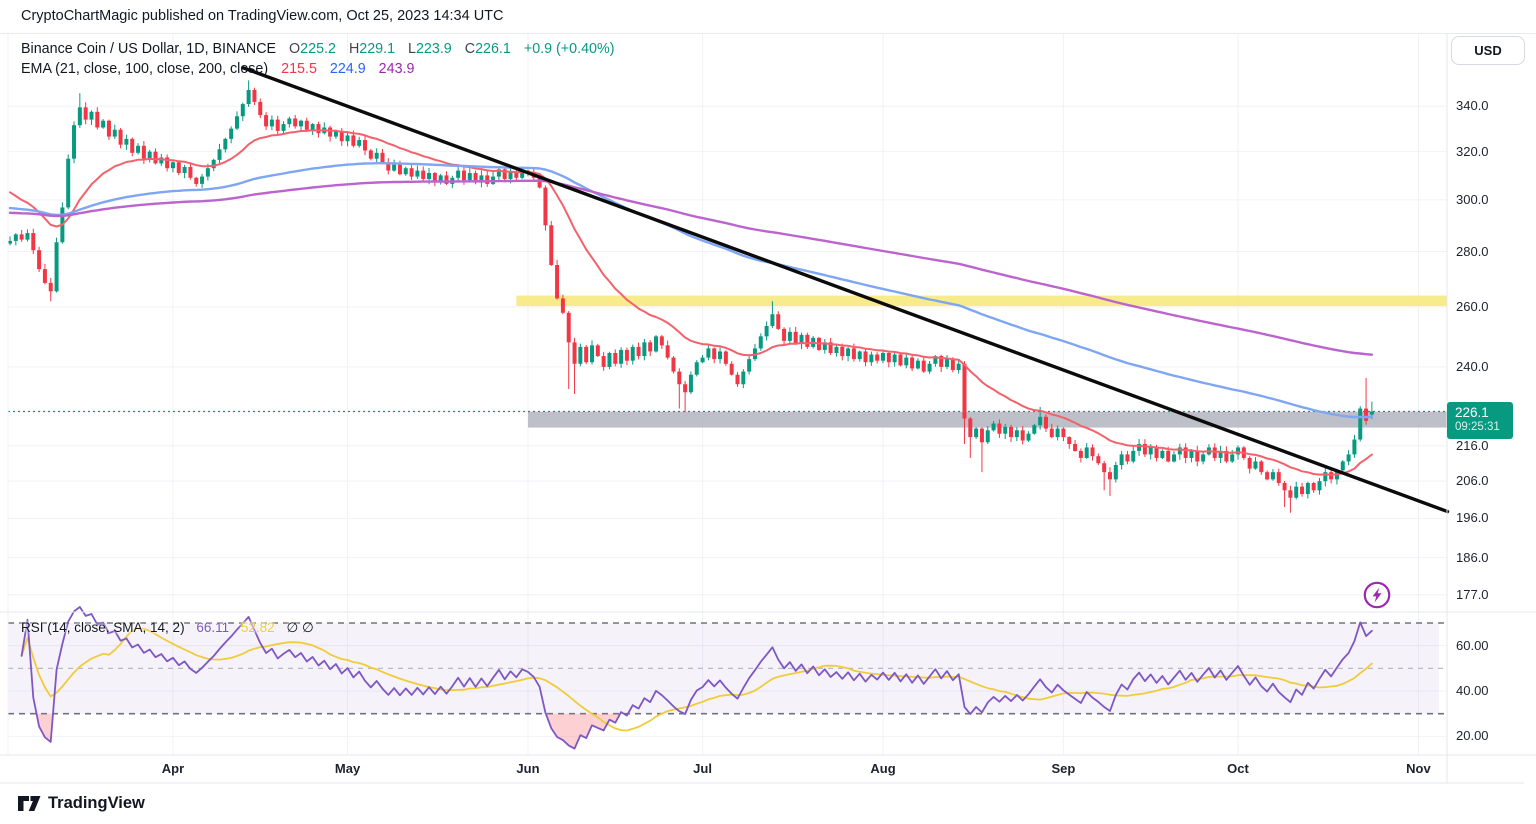 This screenshot has width=1536, height=824. I want to click on price-tick-label: 340.0, so click(1472, 106).